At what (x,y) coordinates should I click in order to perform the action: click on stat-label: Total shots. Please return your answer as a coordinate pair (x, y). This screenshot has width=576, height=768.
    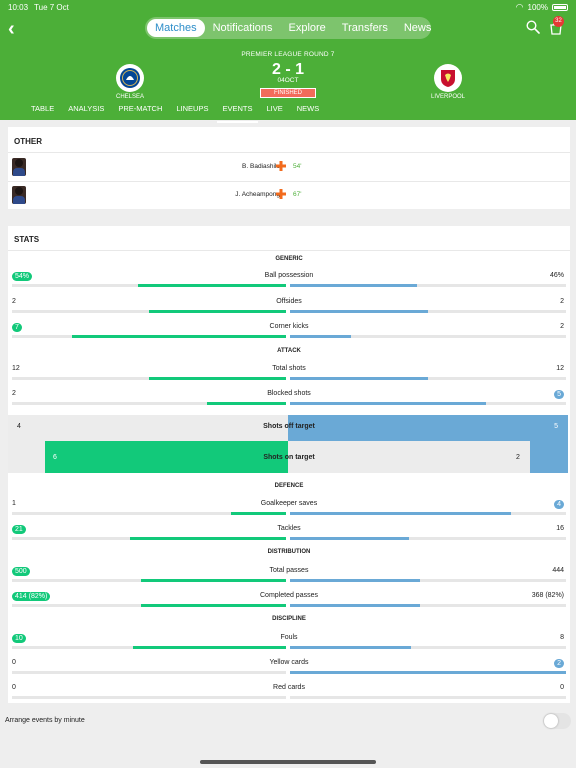
    Looking at the image, I should click on (289, 368).